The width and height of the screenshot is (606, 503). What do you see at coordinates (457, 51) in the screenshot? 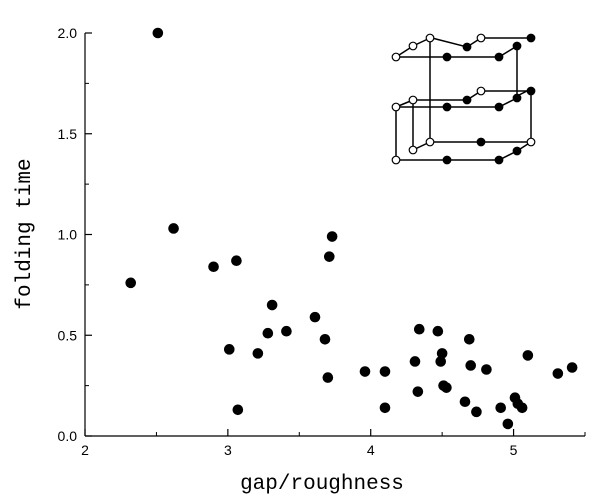
I see `lattice-chain-top-row` at bounding box center [457, 51].